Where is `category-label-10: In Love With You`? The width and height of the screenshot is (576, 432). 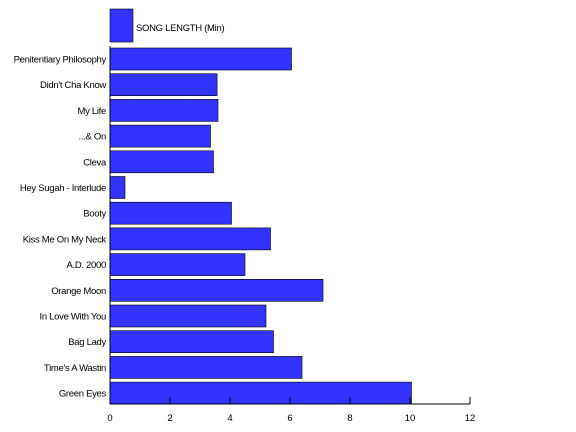 category-label-10: In Love With You is located at coordinates (72, 317).